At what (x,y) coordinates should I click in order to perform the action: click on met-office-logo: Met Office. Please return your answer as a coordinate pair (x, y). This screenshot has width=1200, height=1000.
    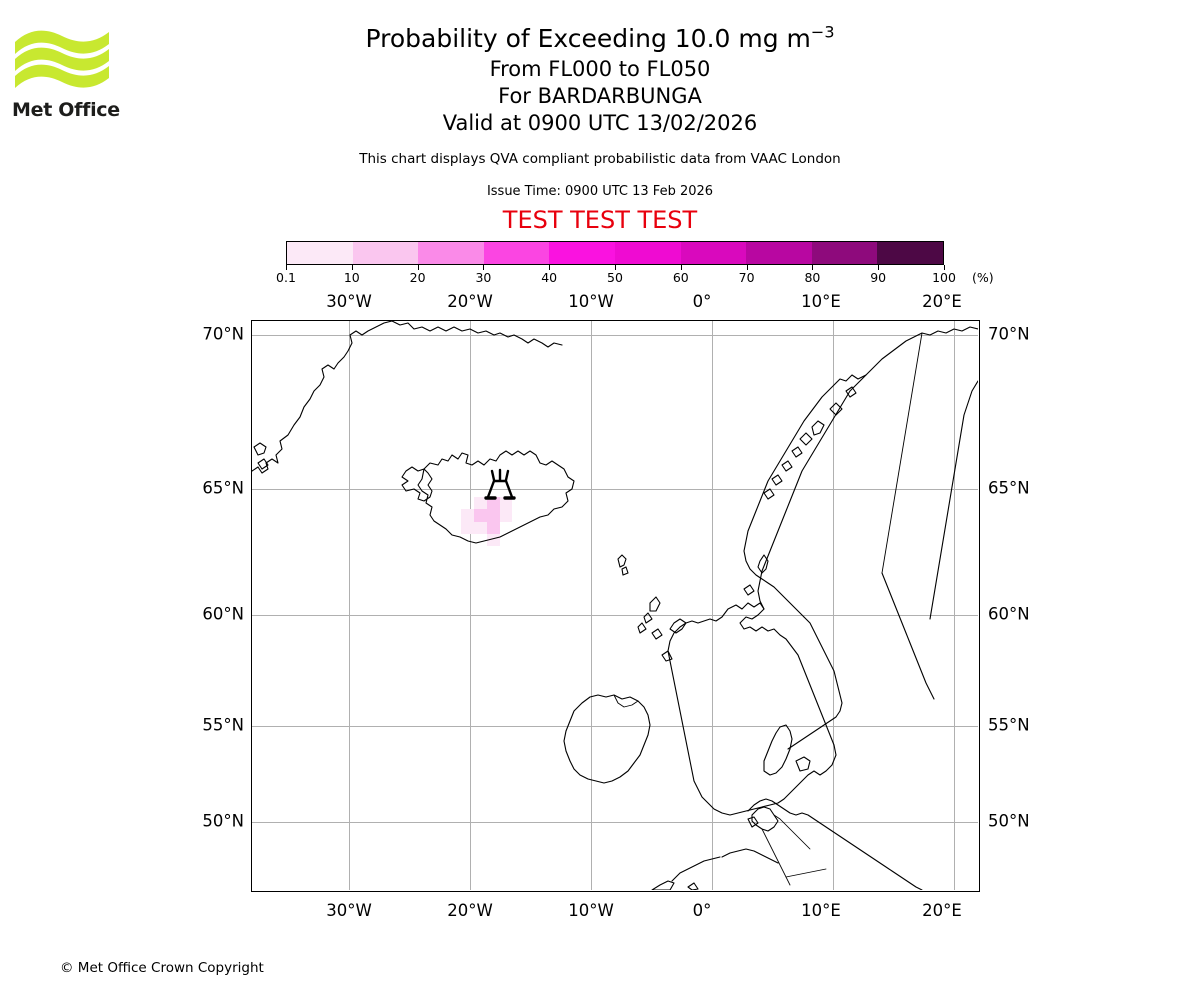
    Looking at the image, I should click on (67, 71).